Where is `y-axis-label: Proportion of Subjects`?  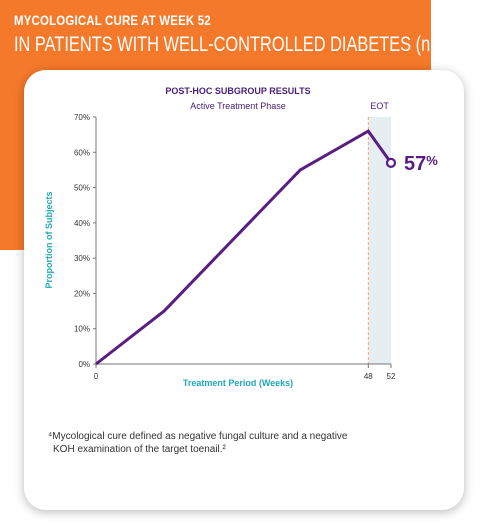
y-axis-label: Proportion of Subjects is located at coordinates (49, 239).